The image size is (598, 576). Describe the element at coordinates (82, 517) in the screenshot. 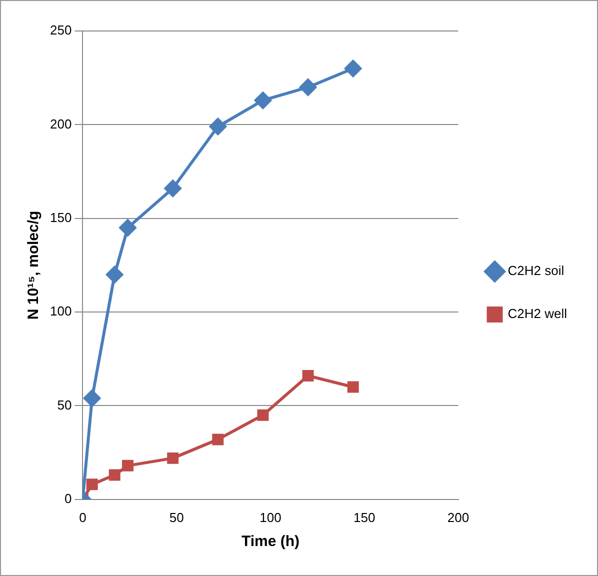

I see `x-tick-label: 0` at that location.